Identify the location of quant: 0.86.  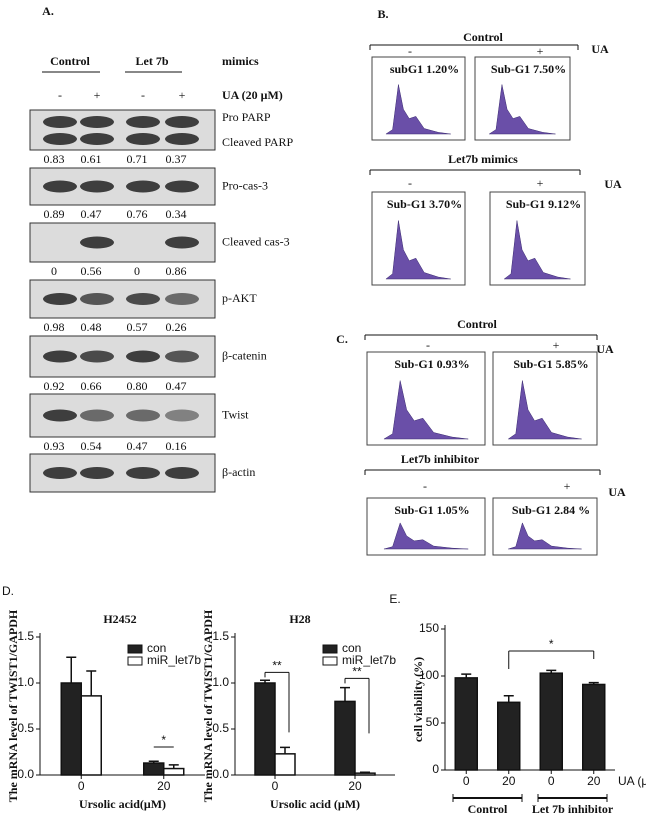
(176, 271).